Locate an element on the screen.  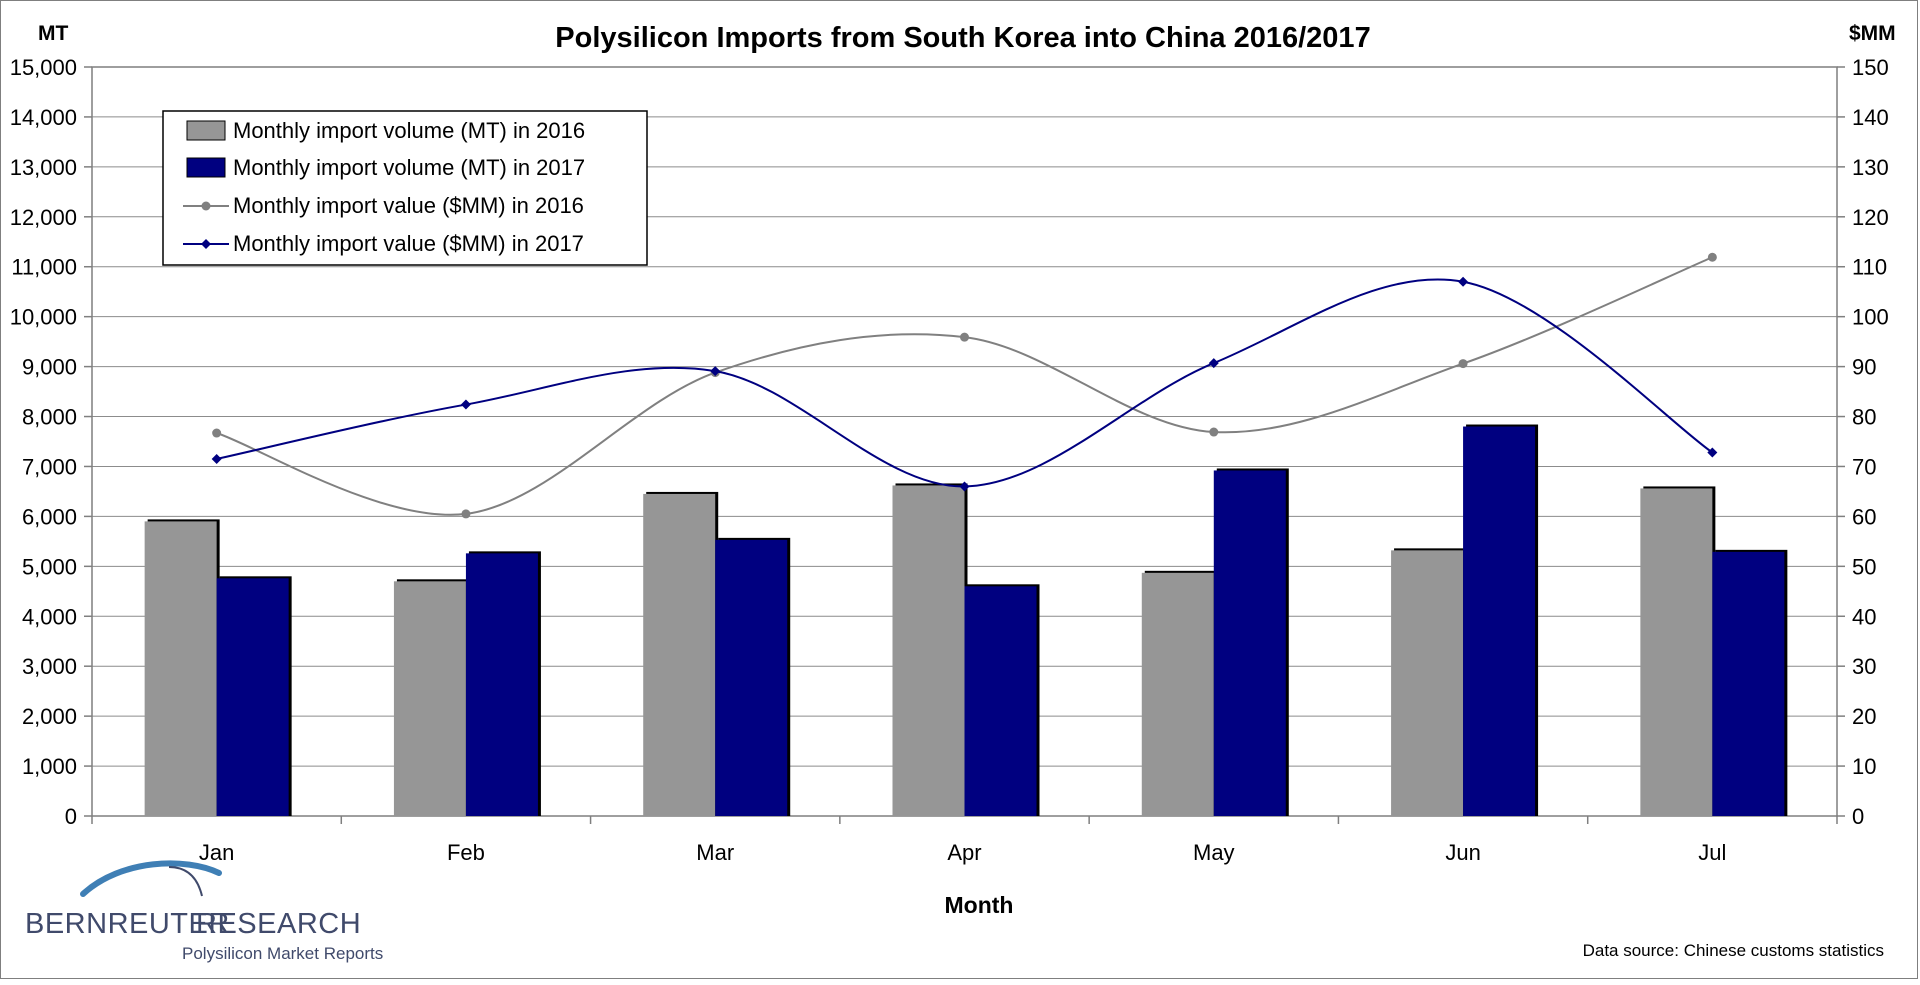
data-source-note: Data source: Chinese customs statistics is located at coordinates (1733, 950).